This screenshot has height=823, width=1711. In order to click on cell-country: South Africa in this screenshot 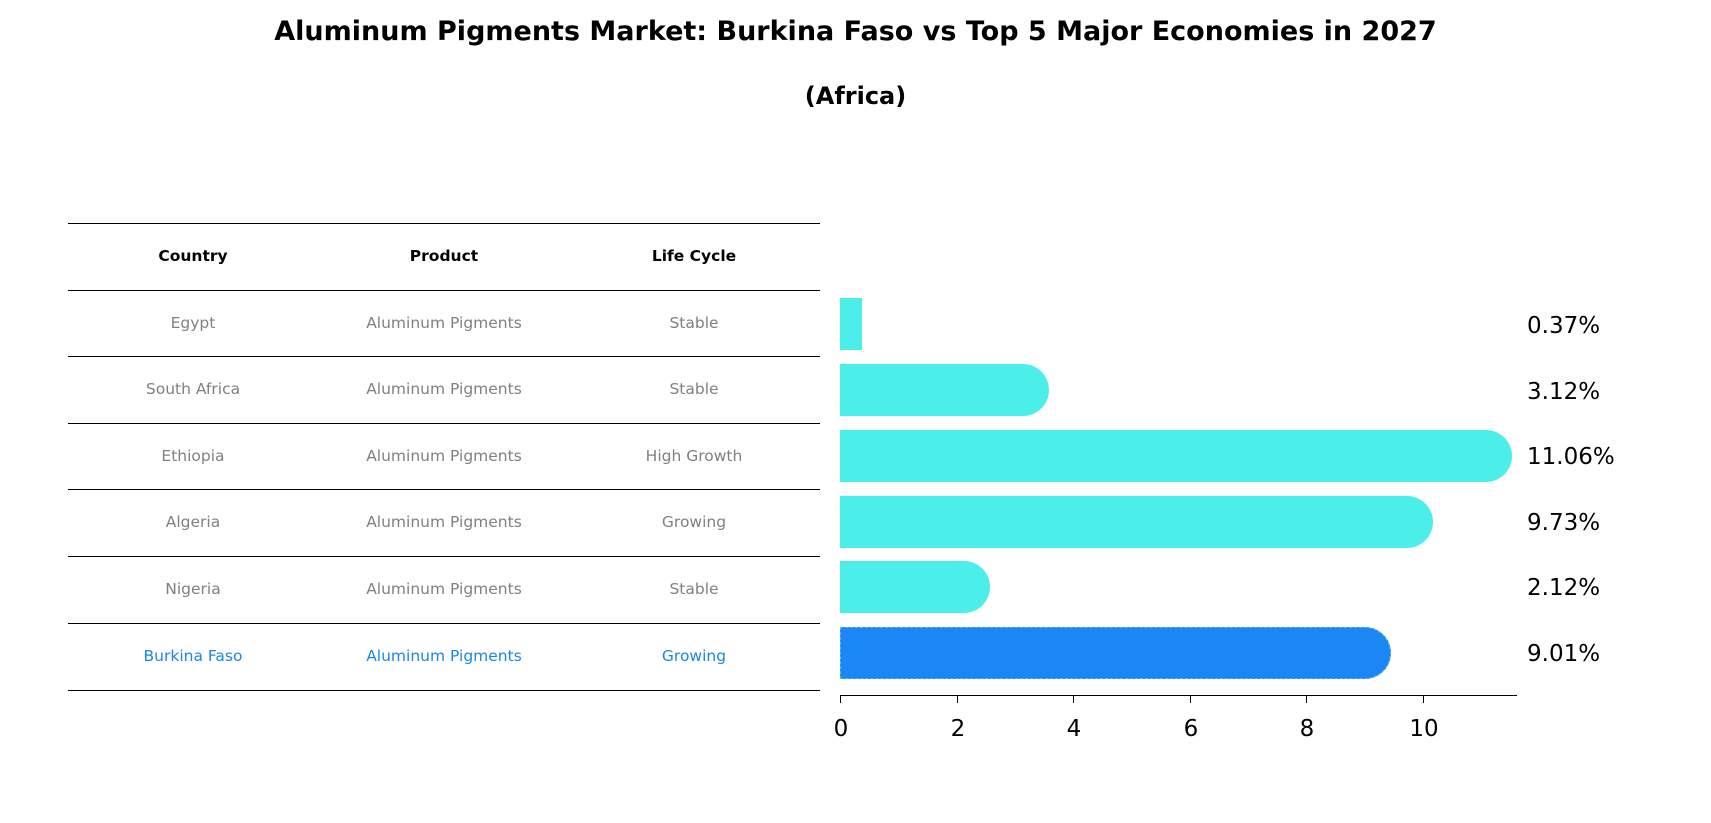, I will do `click(193, 389)`.